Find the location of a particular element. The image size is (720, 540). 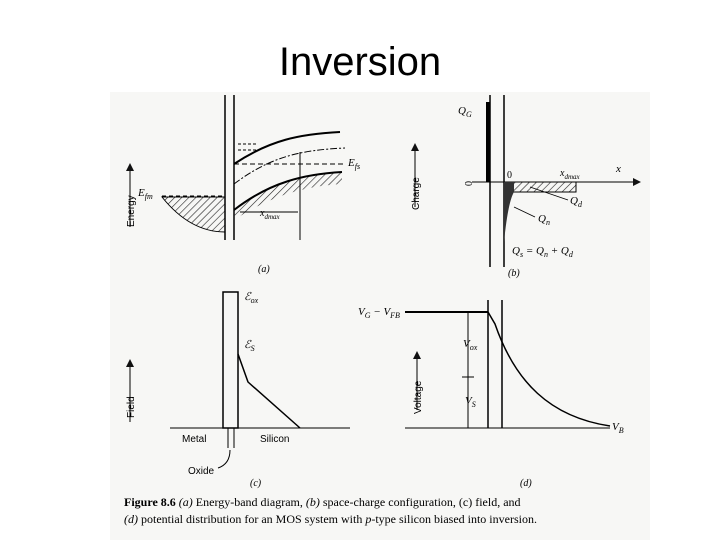

silicon-label: Silicon is located at coordinates (274, 439).